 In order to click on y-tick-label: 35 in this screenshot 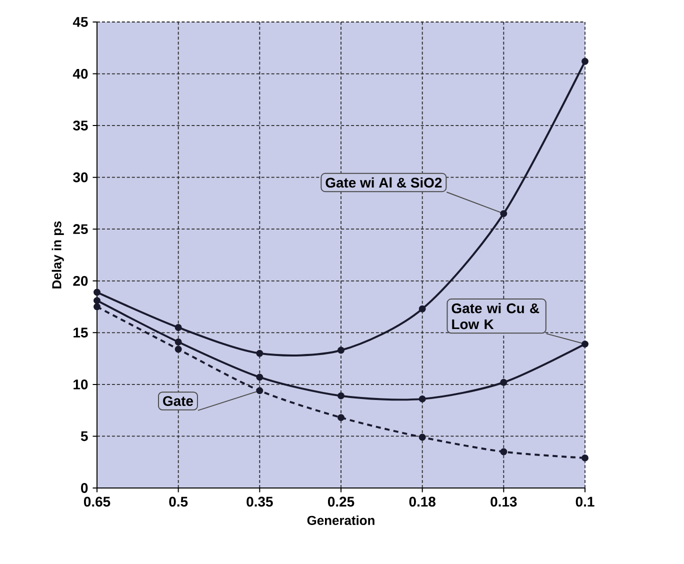, I will do `click(80, 125)`.